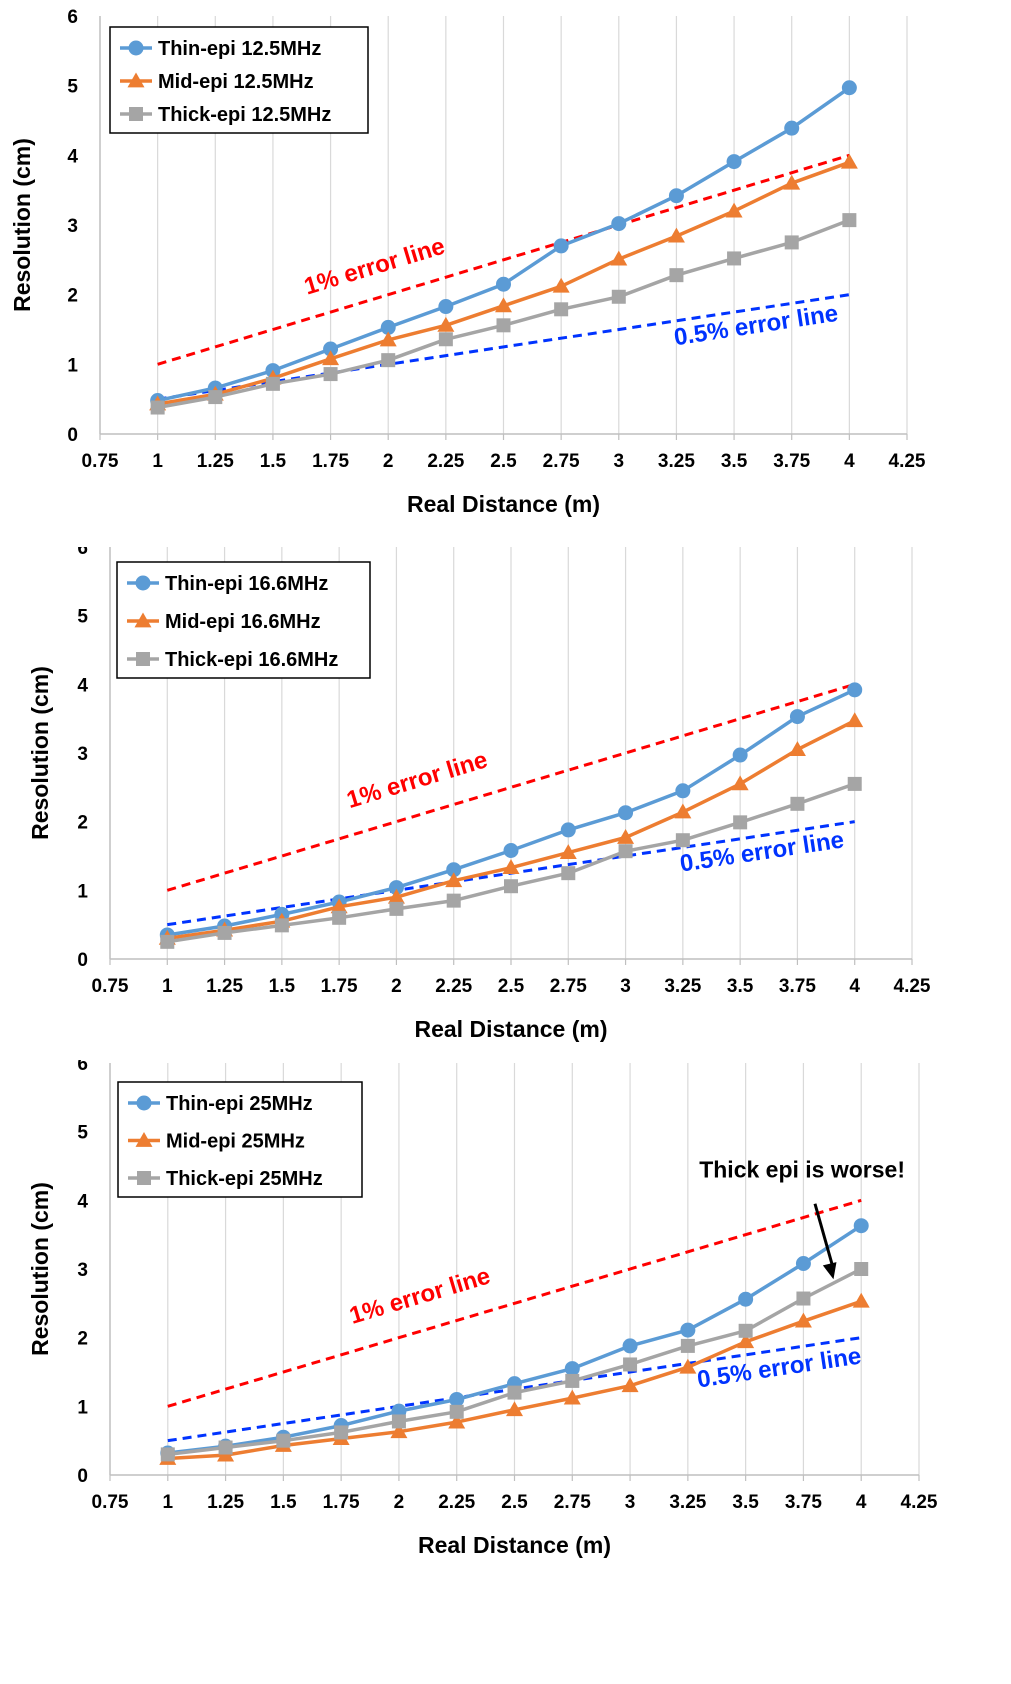 This screenshot has height=1684, width=1011. What do you see at coordinates (251, 660) in the screenshot?
I see `legend-label: Thick-epi 16.6MHz` at bounding box center [251, 660].